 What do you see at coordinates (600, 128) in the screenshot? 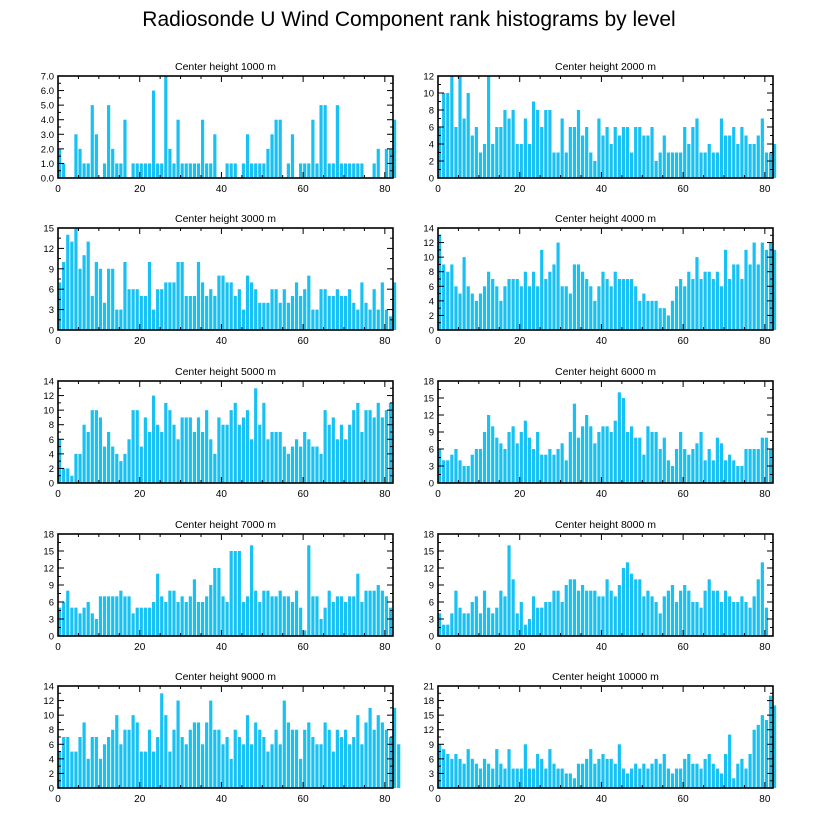
I see `histogram-panel: Center height 2000 m 0 20 40 60 80 0 2 4 6 8 10 12` at bounding box center [600, 128].